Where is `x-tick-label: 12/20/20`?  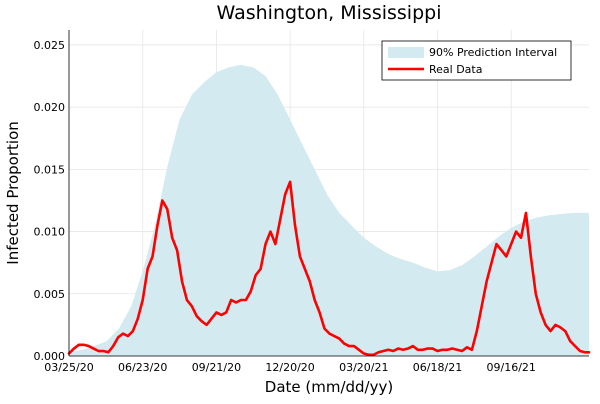
x-tick-label: 12/20/20 is located at coordinates (289, 367).